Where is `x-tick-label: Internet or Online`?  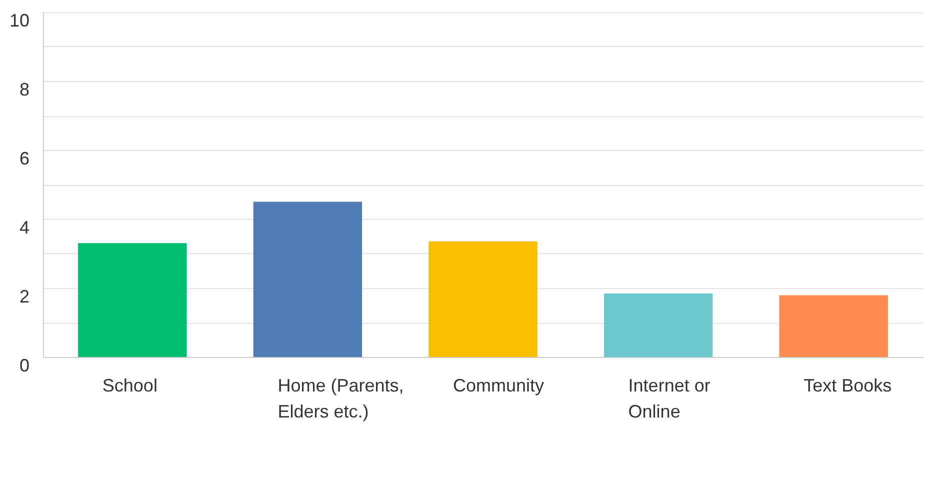
x-tick-label: Internet or Online is located at coordinates (669, 399).